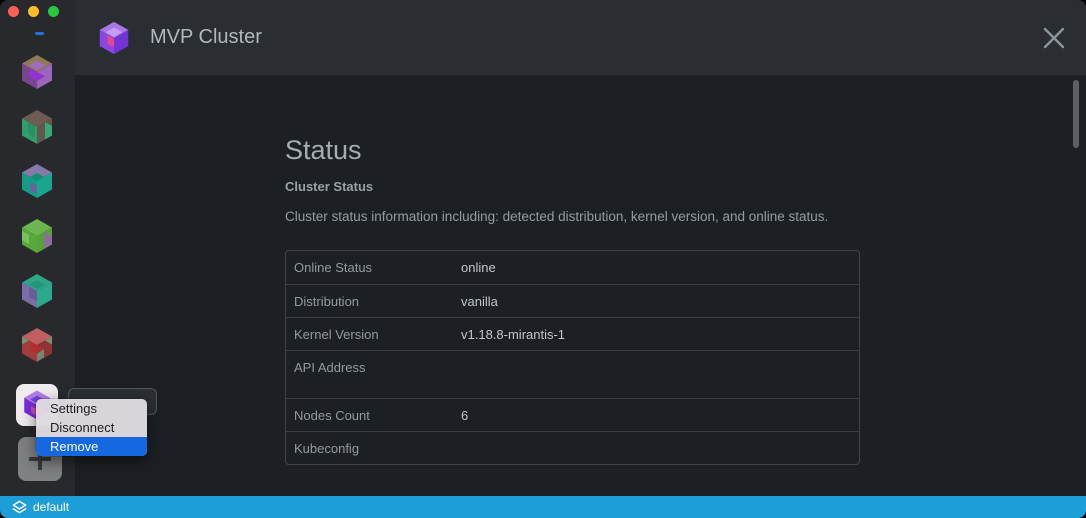  I want to click on table-row: API Address, so click(572, 374).